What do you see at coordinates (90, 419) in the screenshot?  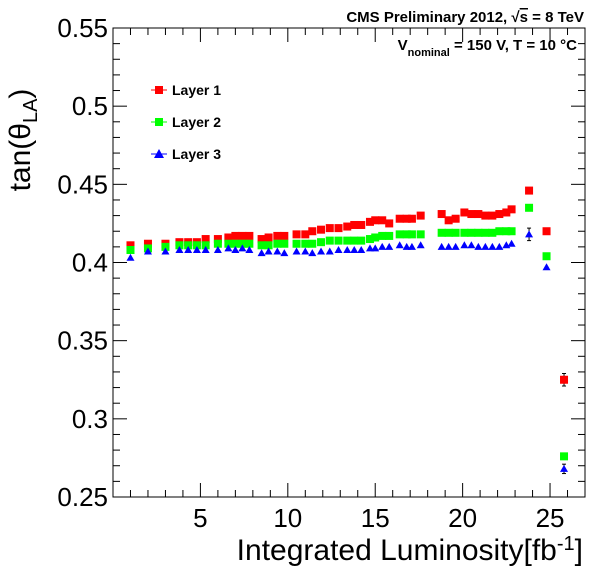 I see `y-tick-label: 0.3` at bounding box center [90, 419].